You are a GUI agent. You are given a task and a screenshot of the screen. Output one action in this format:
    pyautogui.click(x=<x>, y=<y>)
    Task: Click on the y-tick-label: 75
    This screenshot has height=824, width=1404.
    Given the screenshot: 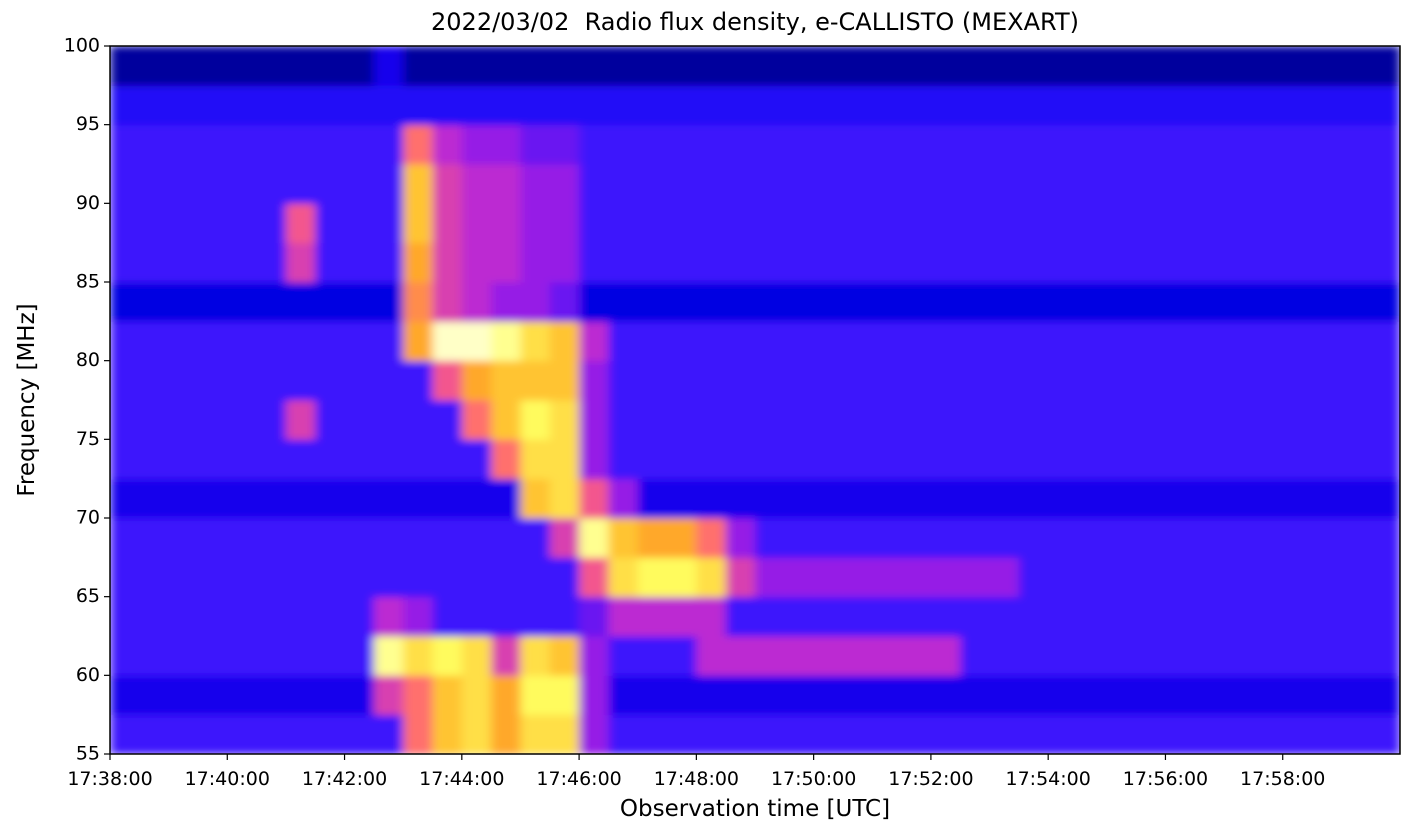 What is the action you would take?
    pyautogui.click(x=88, y=439)
    